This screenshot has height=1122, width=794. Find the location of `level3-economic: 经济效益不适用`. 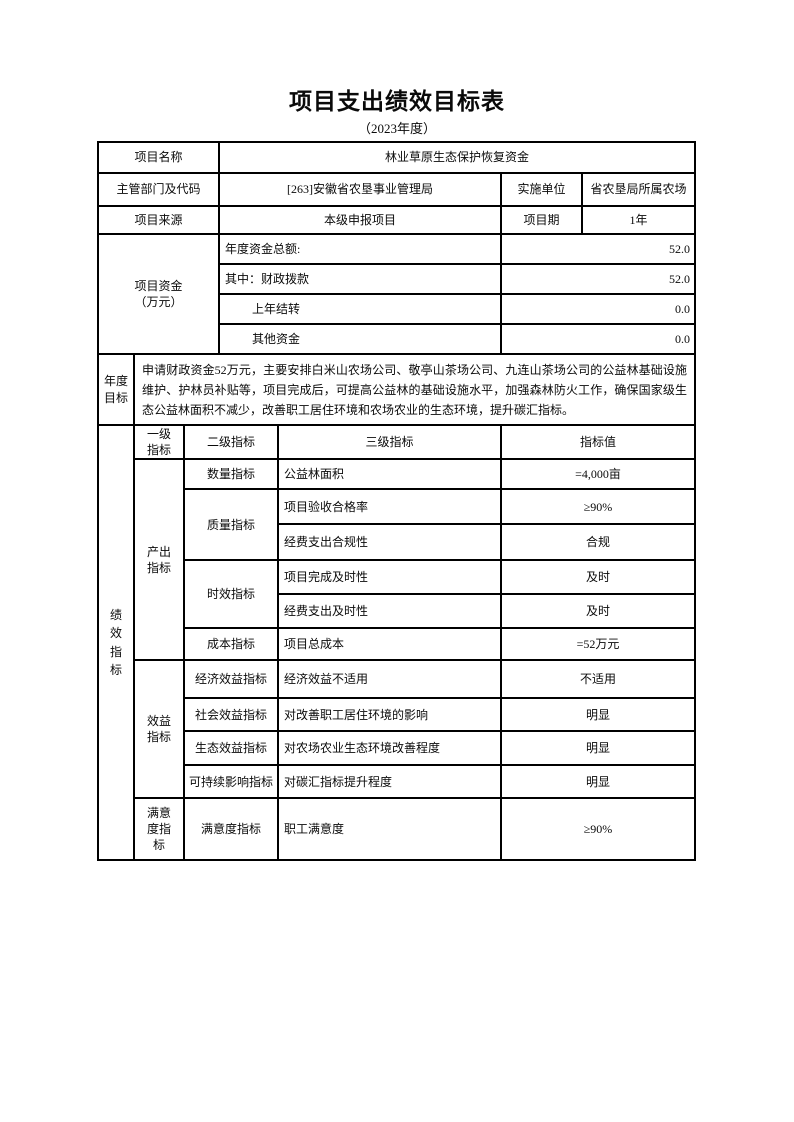

level3-economic: 经济效益不适用 is located at coordinates (389, 679).